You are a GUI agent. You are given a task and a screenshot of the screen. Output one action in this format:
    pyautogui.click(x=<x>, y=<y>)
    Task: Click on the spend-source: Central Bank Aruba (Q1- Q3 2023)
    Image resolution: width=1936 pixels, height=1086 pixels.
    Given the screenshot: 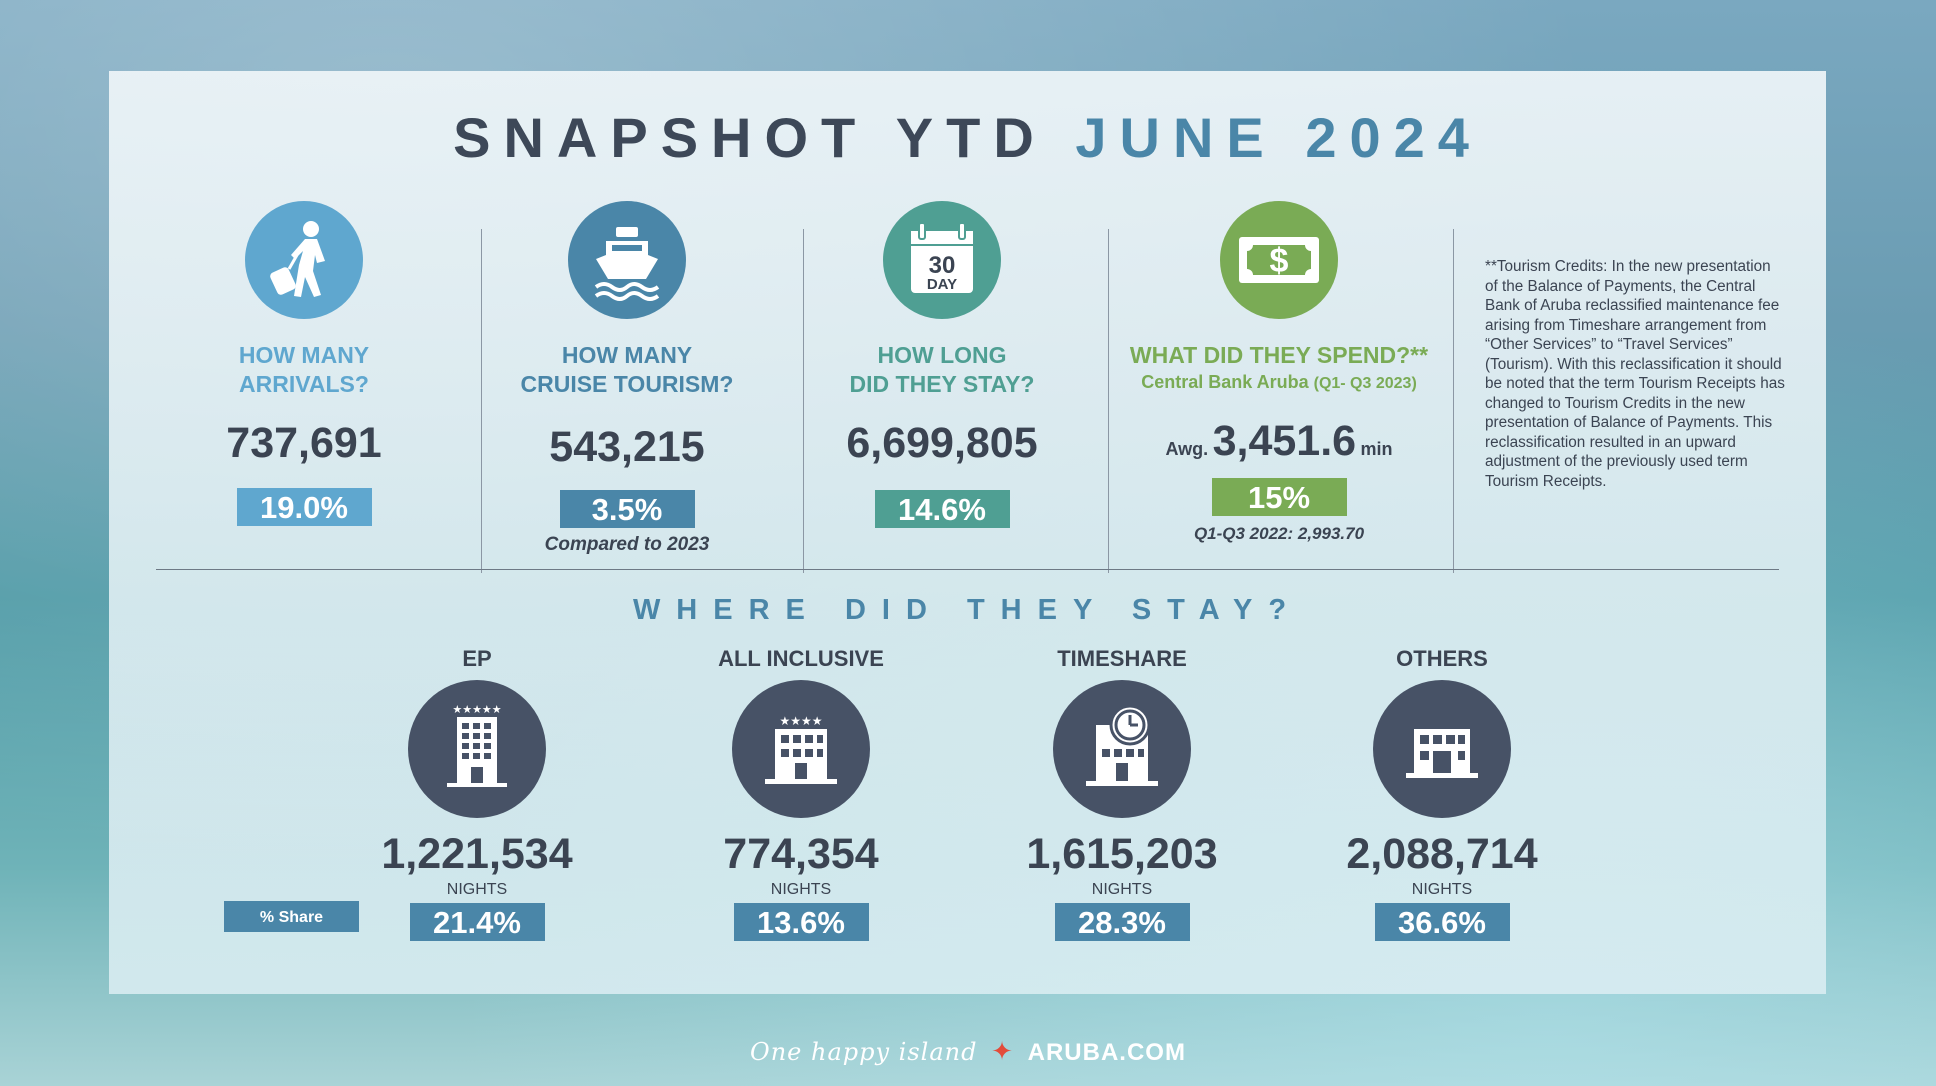 What is the action you would take?
    pyautogui.click(x=1279, y=382)
    